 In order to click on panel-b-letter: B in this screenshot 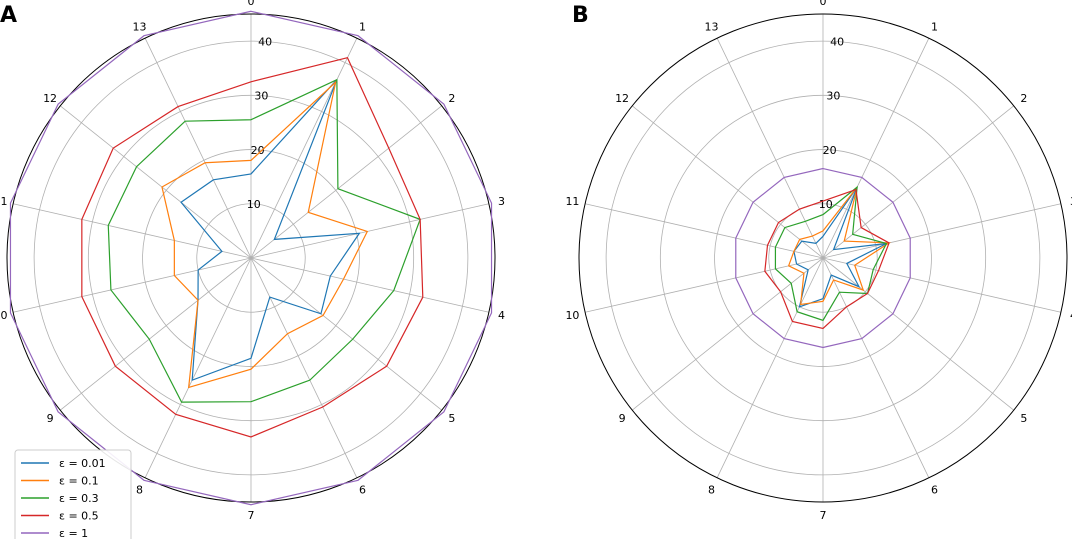, I will do `click(580, 15)`.